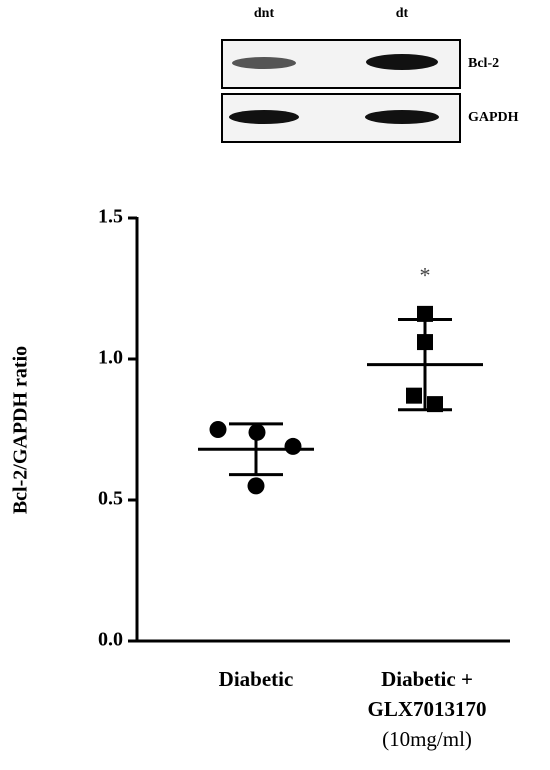 The height and width of the screenshot is (770, 550). I want to click on lane-label: dnt, so click(264, 13).